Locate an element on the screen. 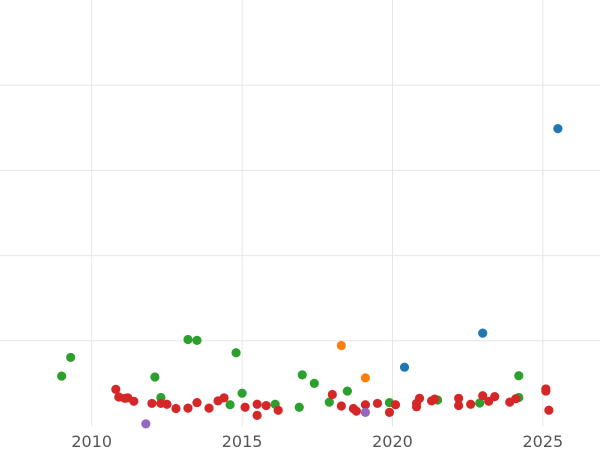 The width and height of the screenshot is (600, 450). x-tick-label: 2020 is located at coordinates (392, 441).